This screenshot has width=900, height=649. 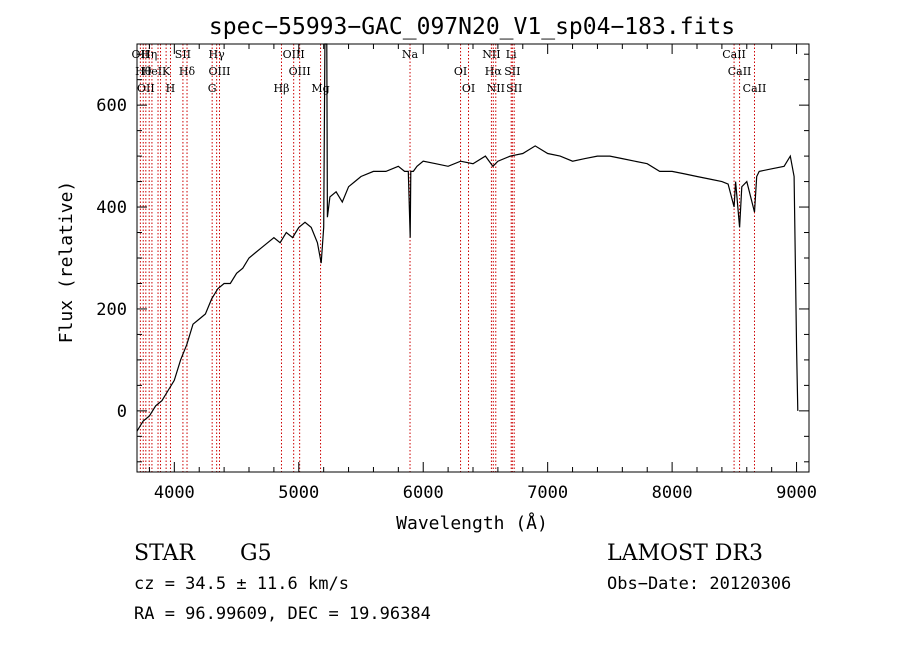 I want to click on chart-title: spec−55993−GAC_097N20_V1_sp04−183.fits, so click(x=472, y=27).